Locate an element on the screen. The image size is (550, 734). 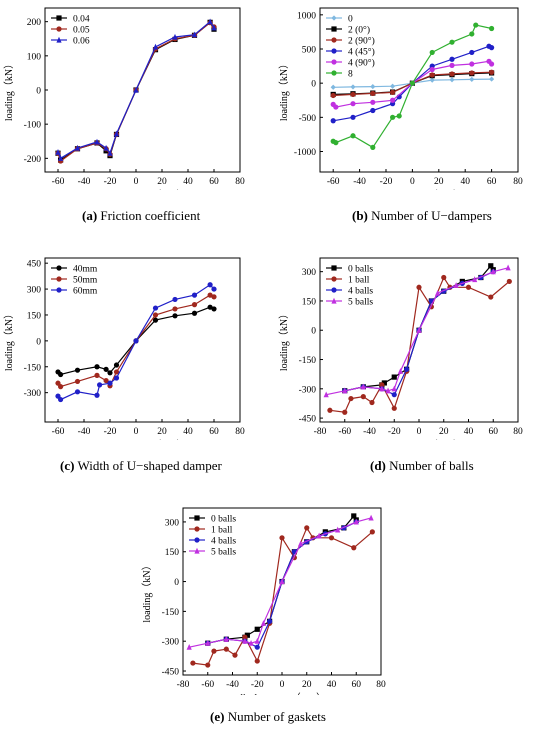
caption-c: (c) Width of U−shaped damper is located at coordinates (141, 466).